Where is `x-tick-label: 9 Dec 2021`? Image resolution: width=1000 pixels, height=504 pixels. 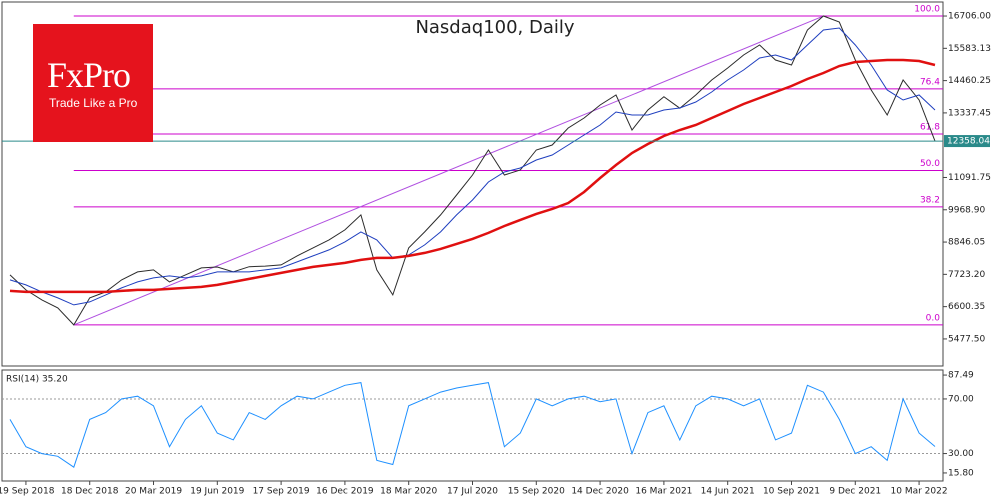 x-tick-label: 9 Dec 2021 is located at coordinates (855, 492).